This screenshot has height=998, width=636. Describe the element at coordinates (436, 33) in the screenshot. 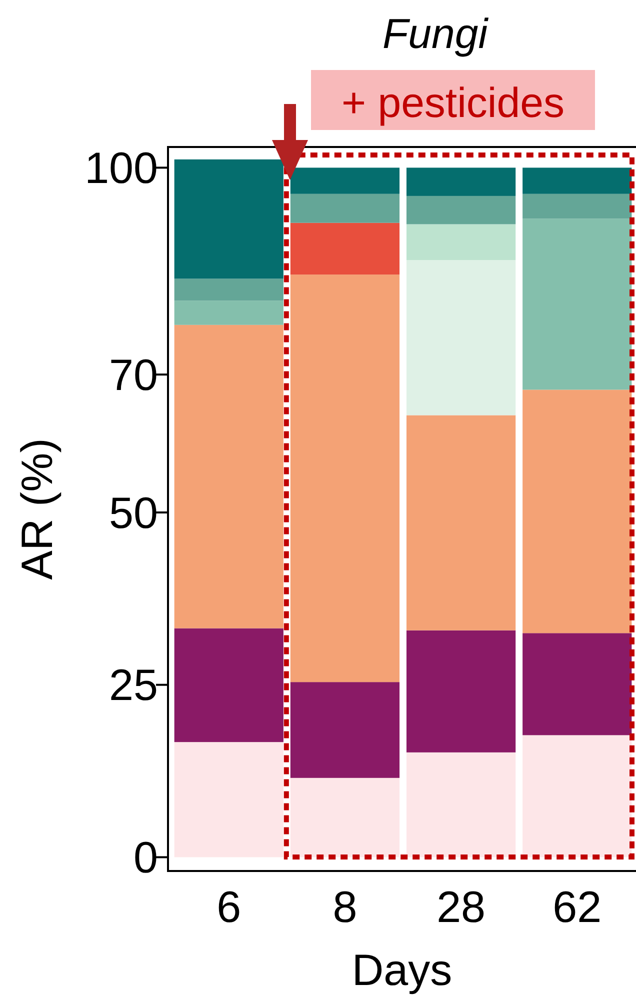

I see `chart-title: Fungi` at that location.